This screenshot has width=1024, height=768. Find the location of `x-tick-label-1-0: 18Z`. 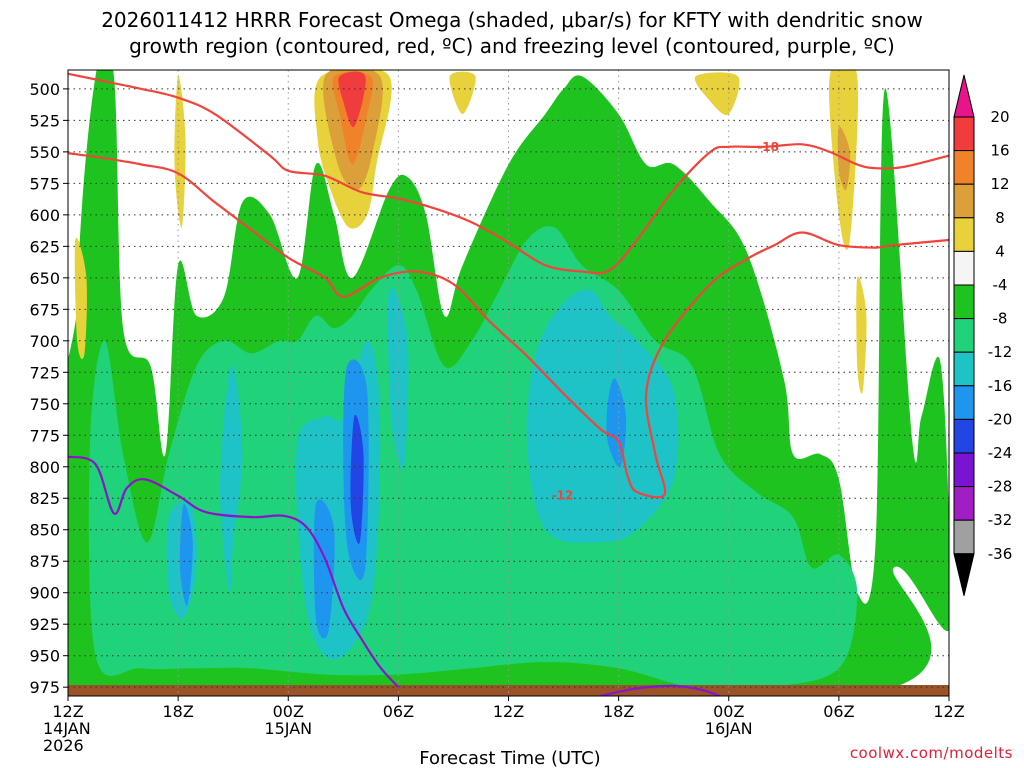

x-tick-label-1-0: 18Z is located at coordinates (177, 711).